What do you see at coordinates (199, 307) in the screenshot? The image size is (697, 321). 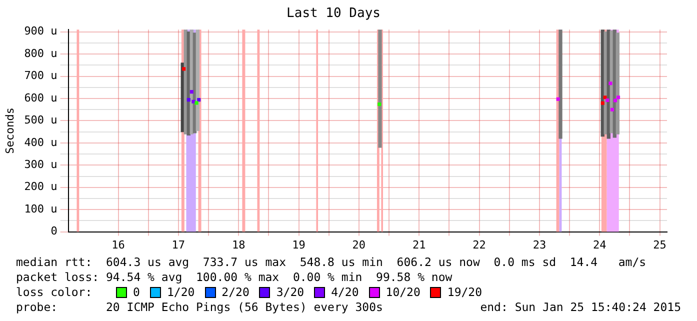 I see `text: probe: 20 ICMP Echo Pings (56 Bytes) every 300s` at bounding box center [199, 307].